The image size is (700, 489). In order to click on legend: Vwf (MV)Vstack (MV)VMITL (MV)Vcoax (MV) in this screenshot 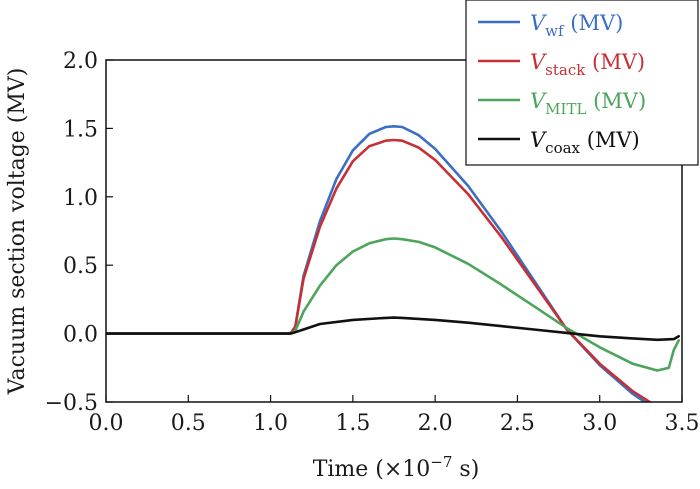, I will do `click(582, 83)`.